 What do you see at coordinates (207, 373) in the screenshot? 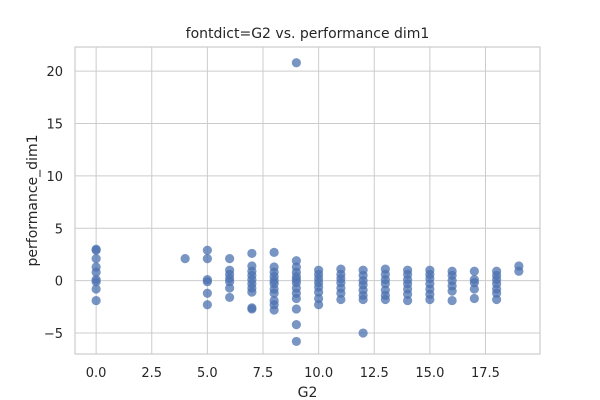
I see `x-tick-label: 5.0` at bounding box center [207, 373].